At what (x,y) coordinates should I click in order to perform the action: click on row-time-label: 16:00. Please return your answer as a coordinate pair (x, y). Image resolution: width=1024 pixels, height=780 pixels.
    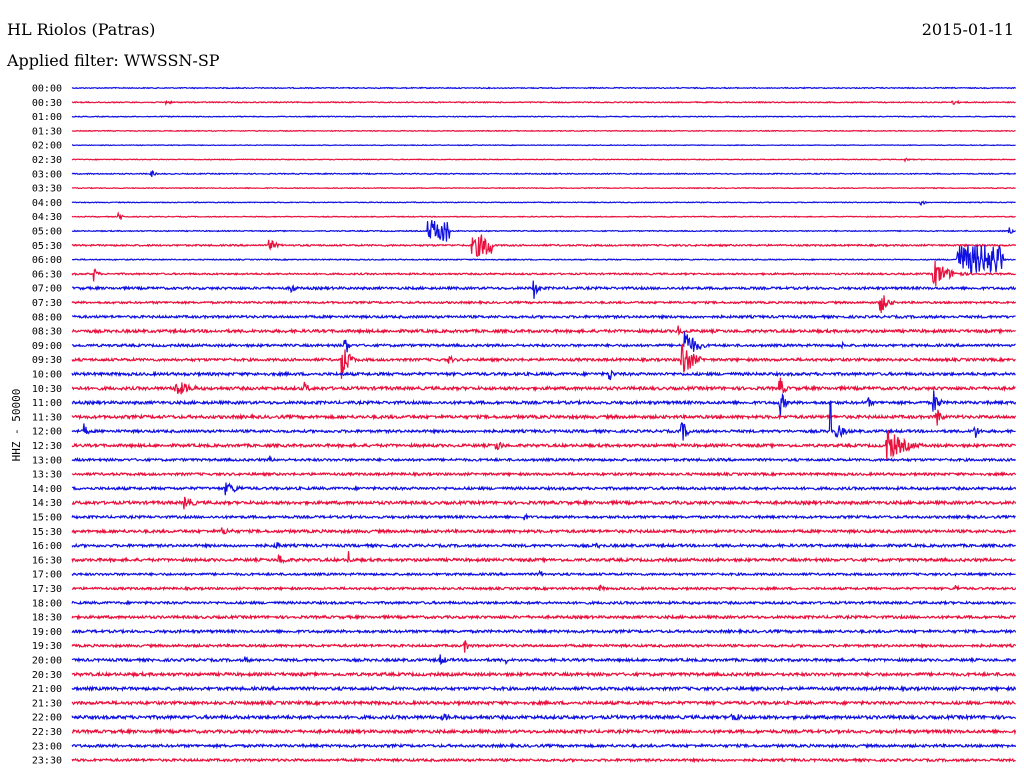
    Looking at the image, I should click on (47, 546).